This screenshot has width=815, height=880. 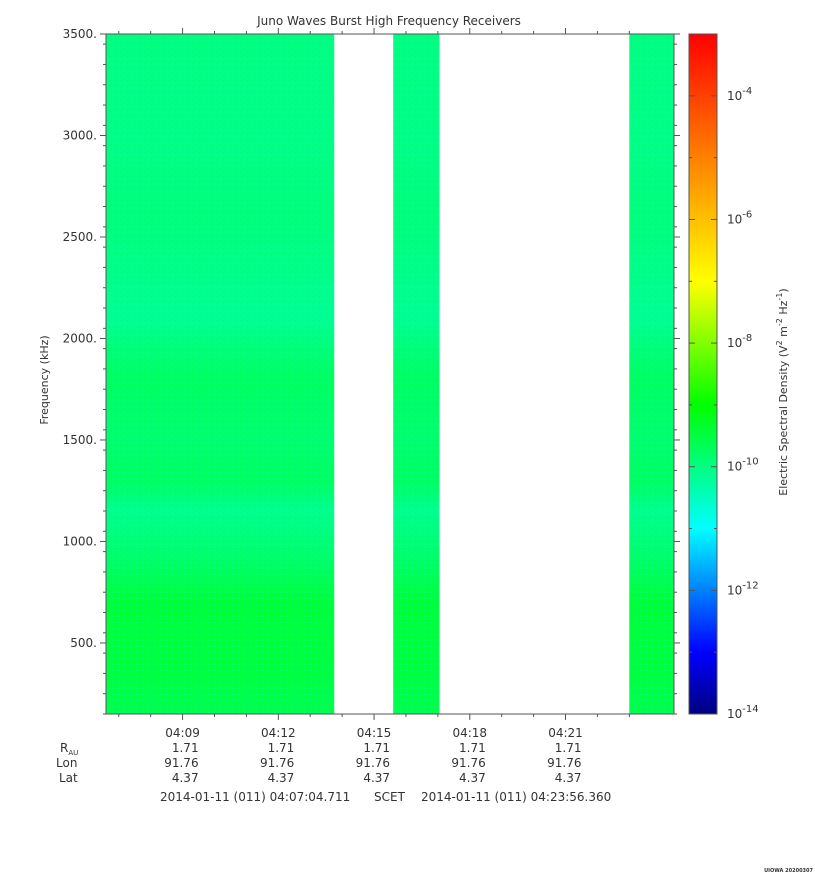 I want to click on ephemeris-row-labels: RAU Lon Lat, so click(x=67, y=763).